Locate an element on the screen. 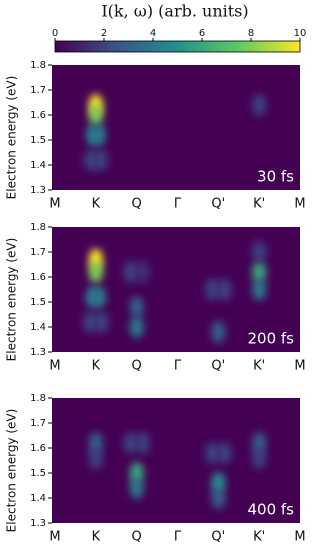 This screenshot has width=320, height=547. time-label: 400 fs is located at coordinates (271, 510).